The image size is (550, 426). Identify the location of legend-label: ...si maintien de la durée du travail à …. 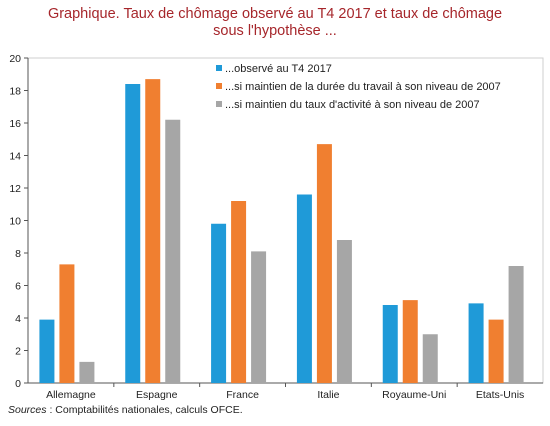
(363, 87).